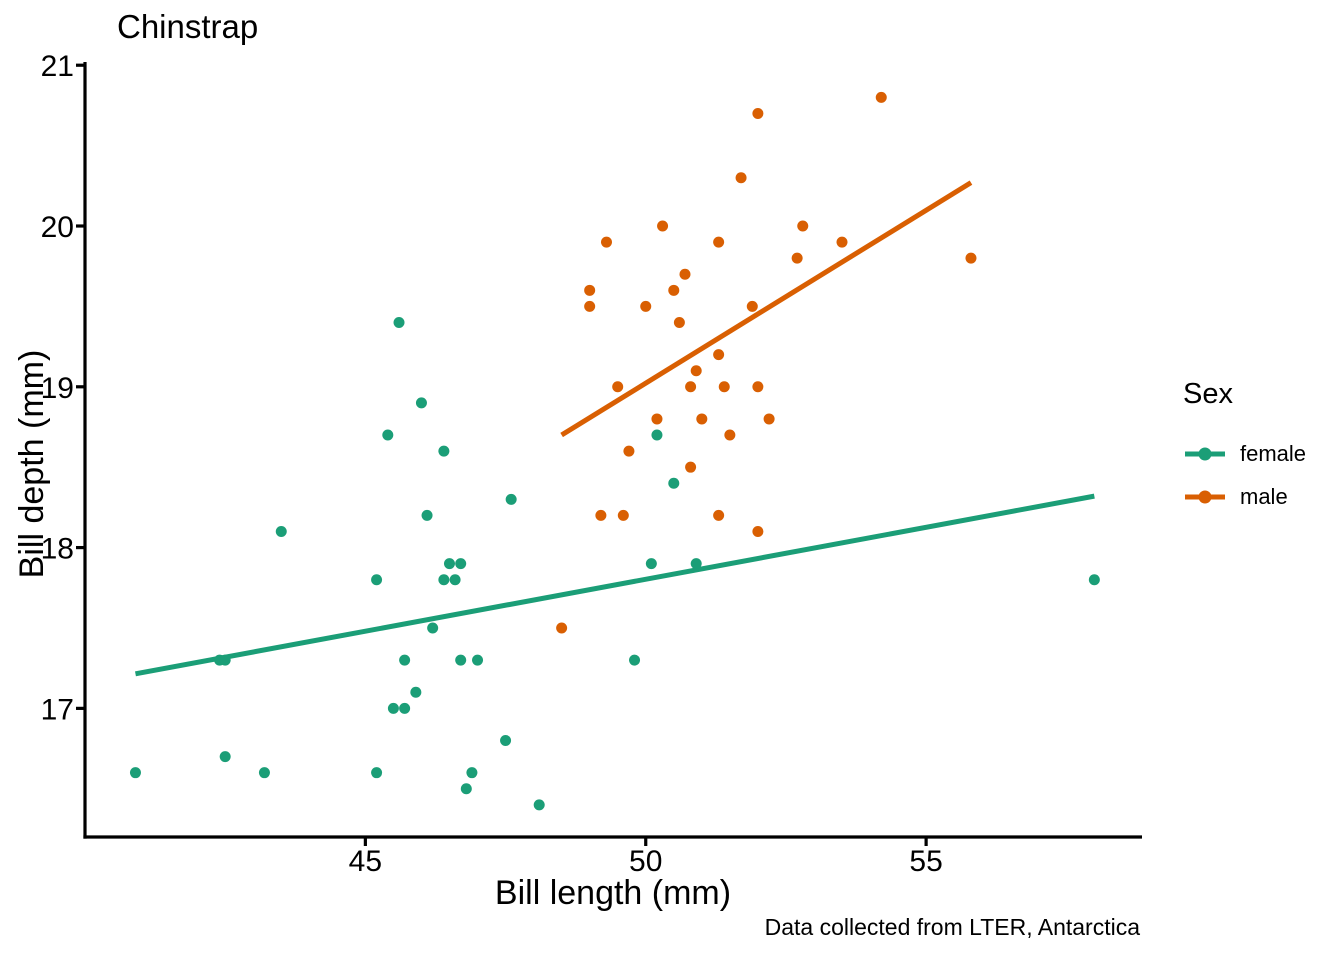 This screenshot has height=960, width=1344. I want to click on x-tick-label: 55, so click(925, 861).